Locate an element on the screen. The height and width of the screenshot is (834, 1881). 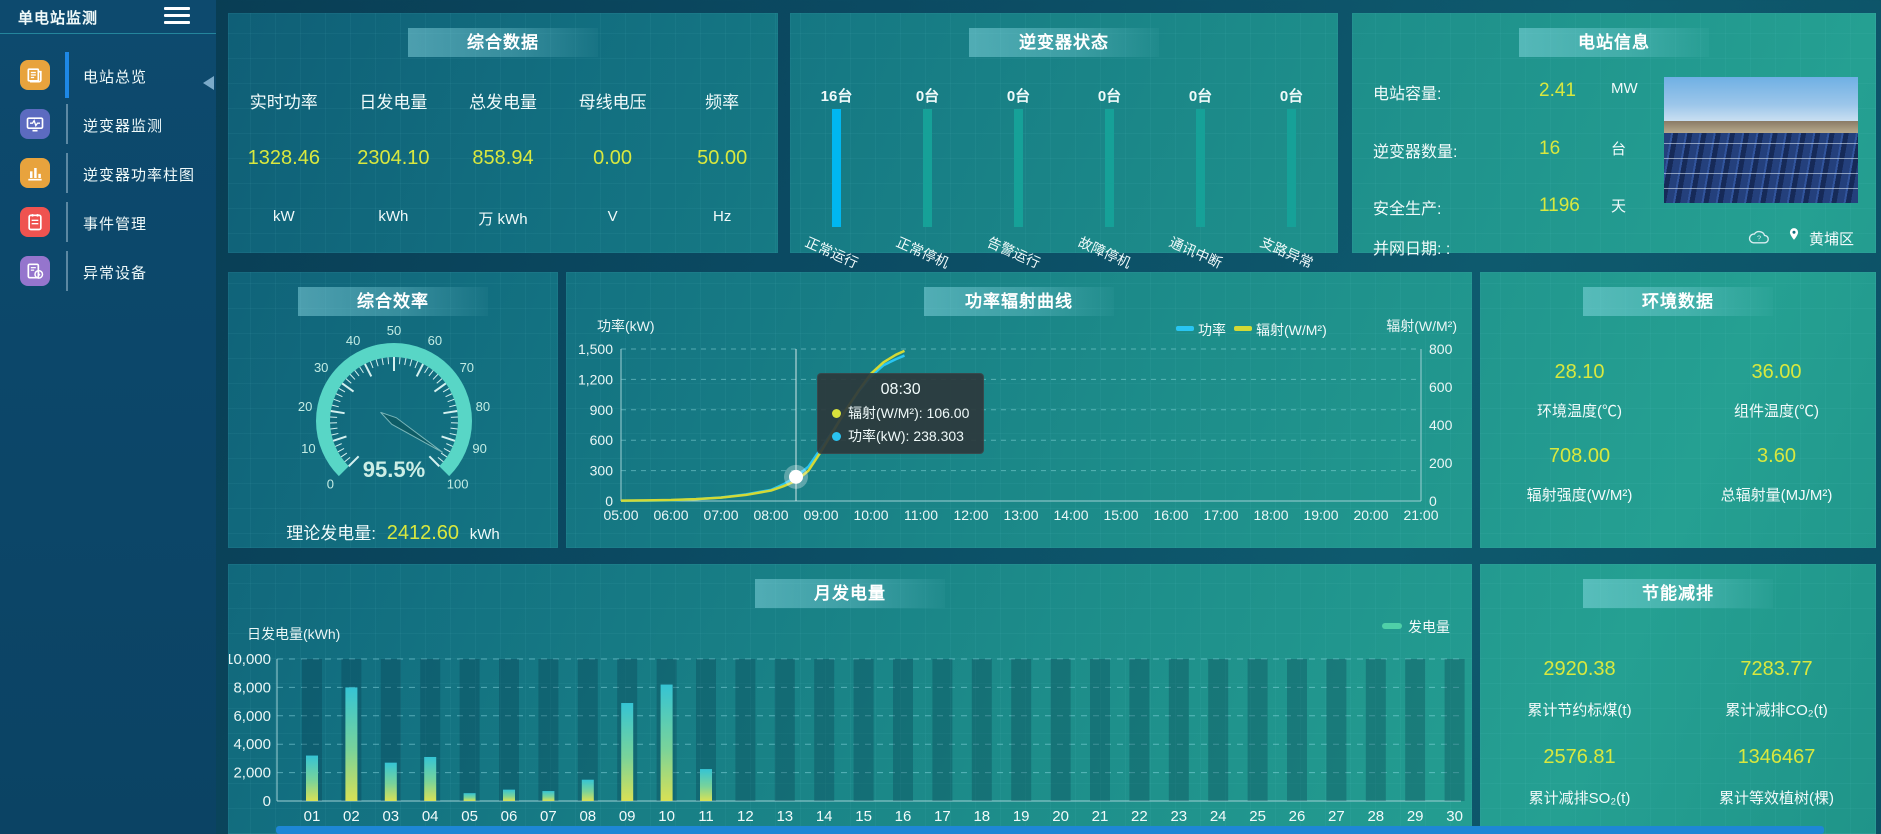
metric-value: 1328.46 is located at coordinates (283, 158).